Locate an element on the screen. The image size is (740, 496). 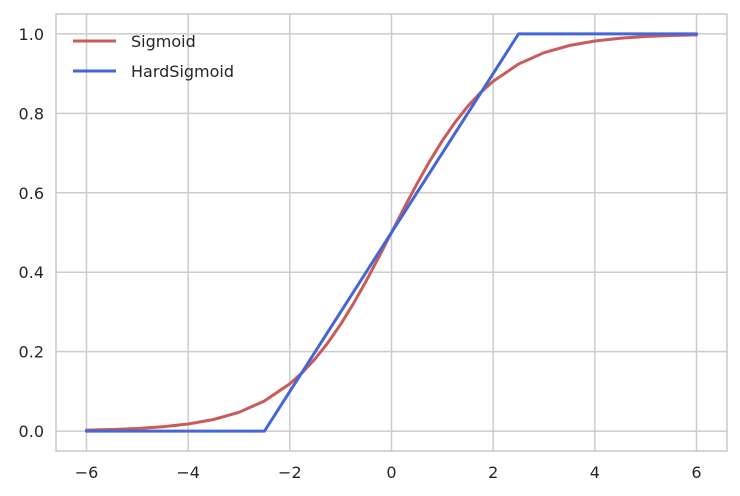
legend: Sigmoid HardSigmoid is located at coordinates (153, 56).